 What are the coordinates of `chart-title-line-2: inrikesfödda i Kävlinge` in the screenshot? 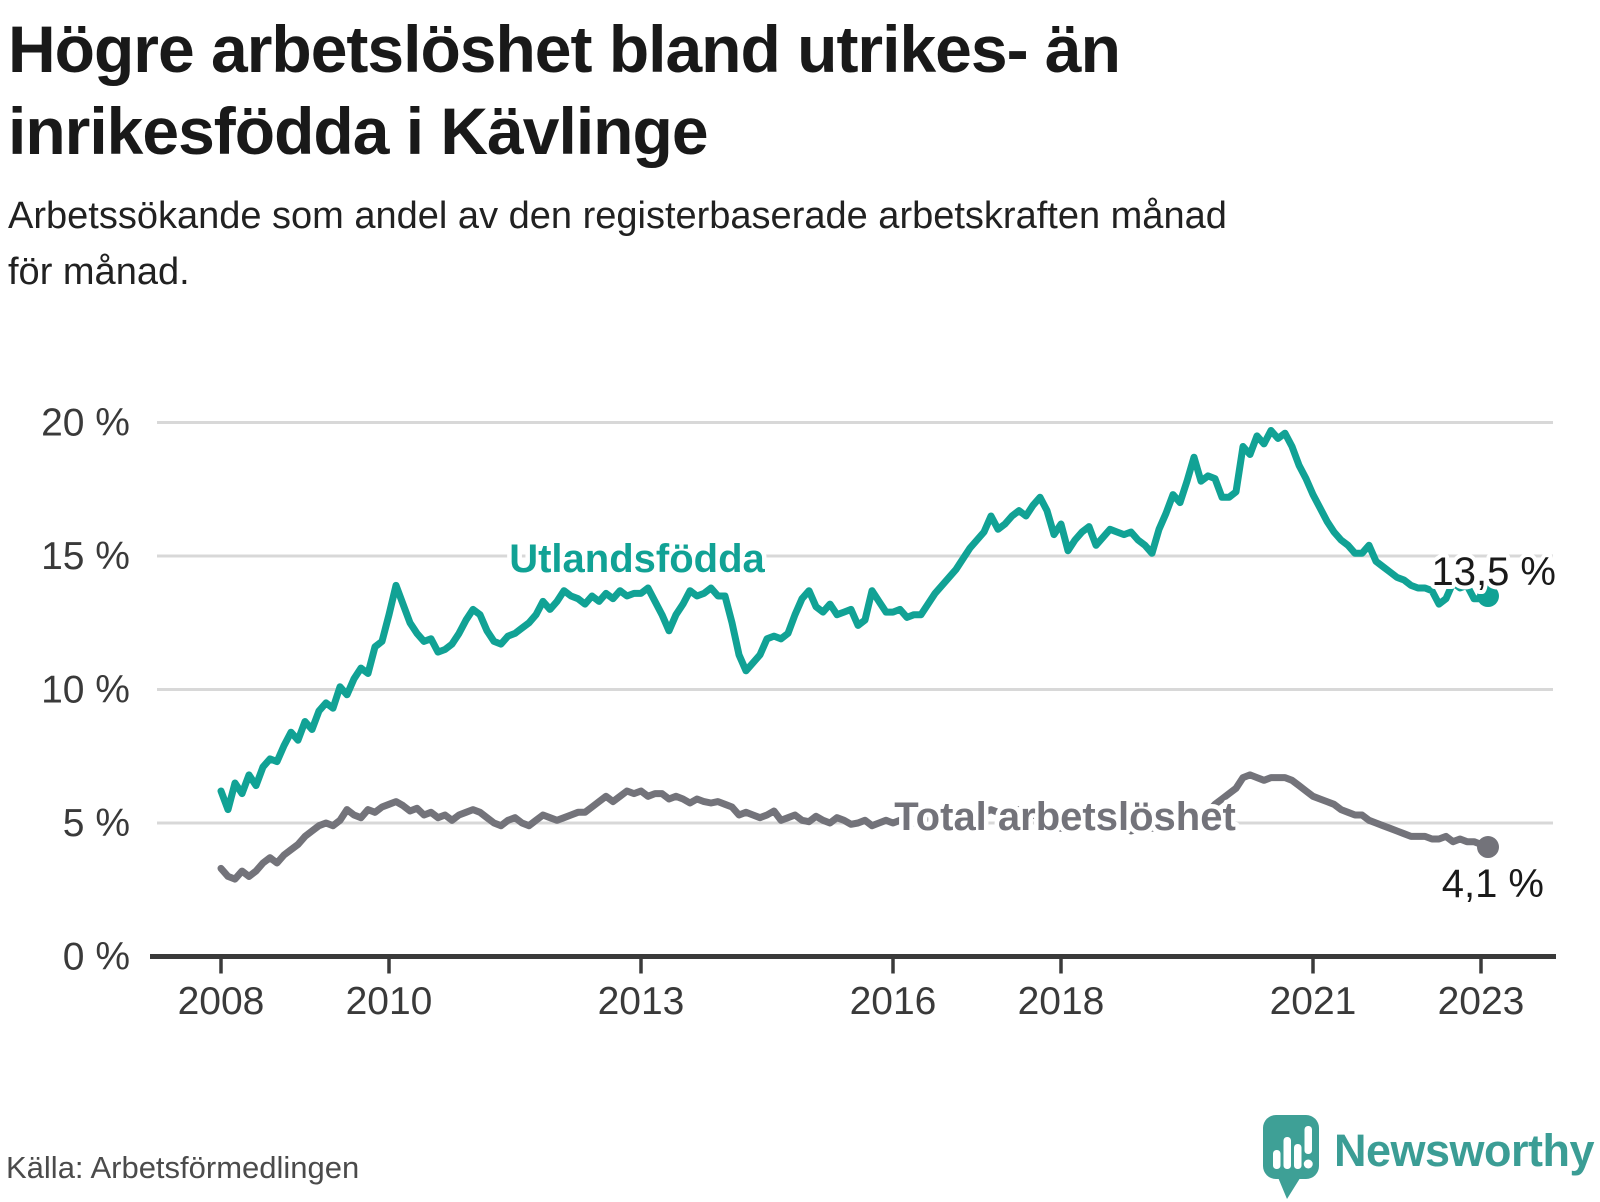 It's located at (358, 131).